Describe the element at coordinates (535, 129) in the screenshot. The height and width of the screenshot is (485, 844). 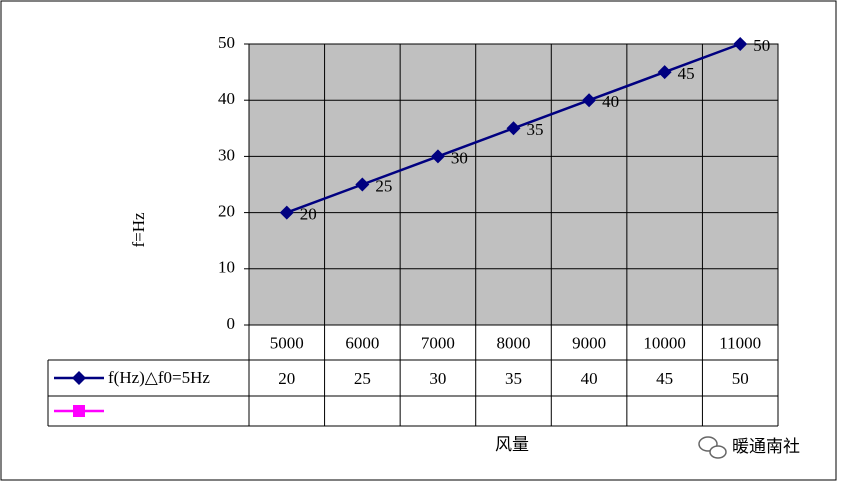
I see `data-label: 35` at that location.